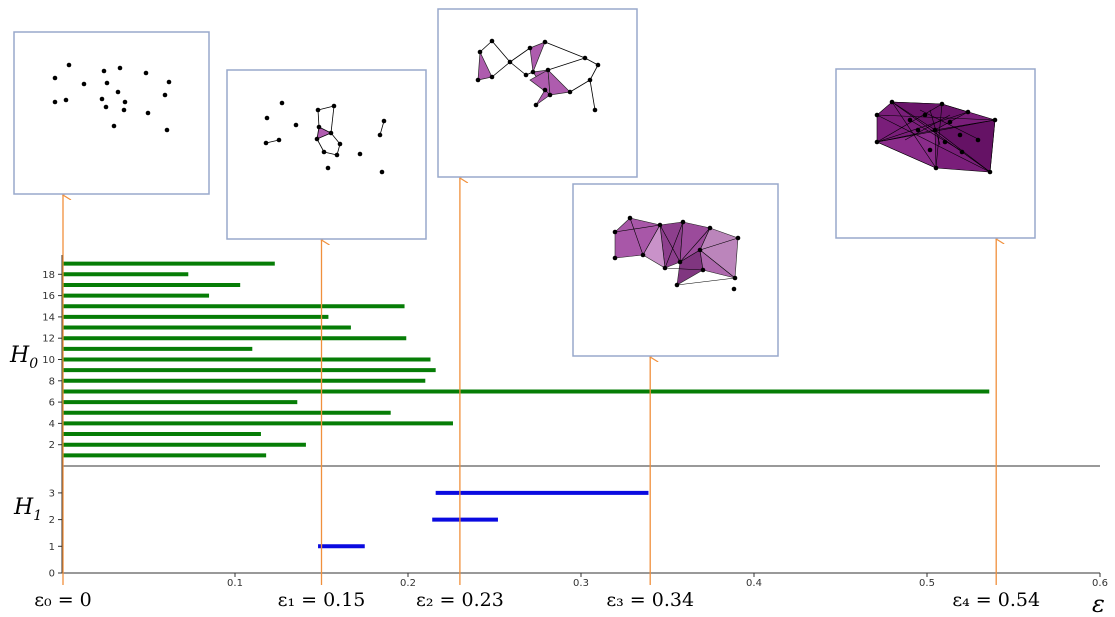 This screenshot has width=1115, height=617. I want to click on x-tick-label: 0.6, so click(1100, 583).